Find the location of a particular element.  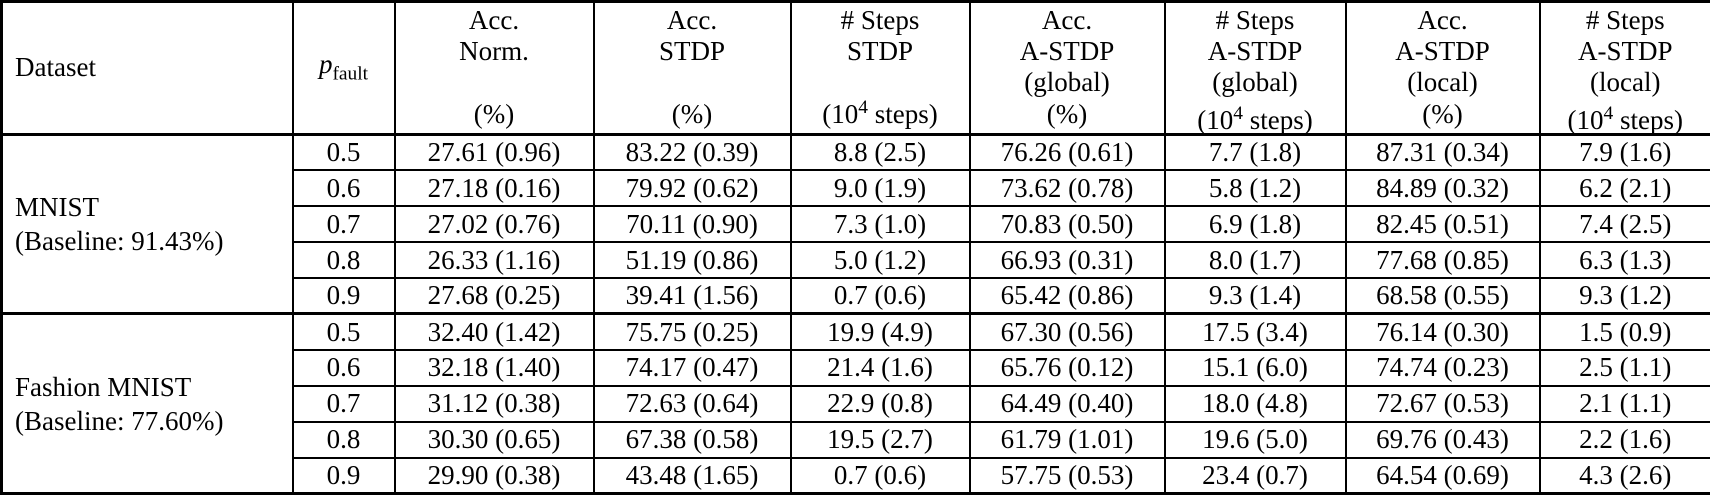

cell-steps-astdp-global: 8.0 (1.7) is located at coordinates (1255, 260).